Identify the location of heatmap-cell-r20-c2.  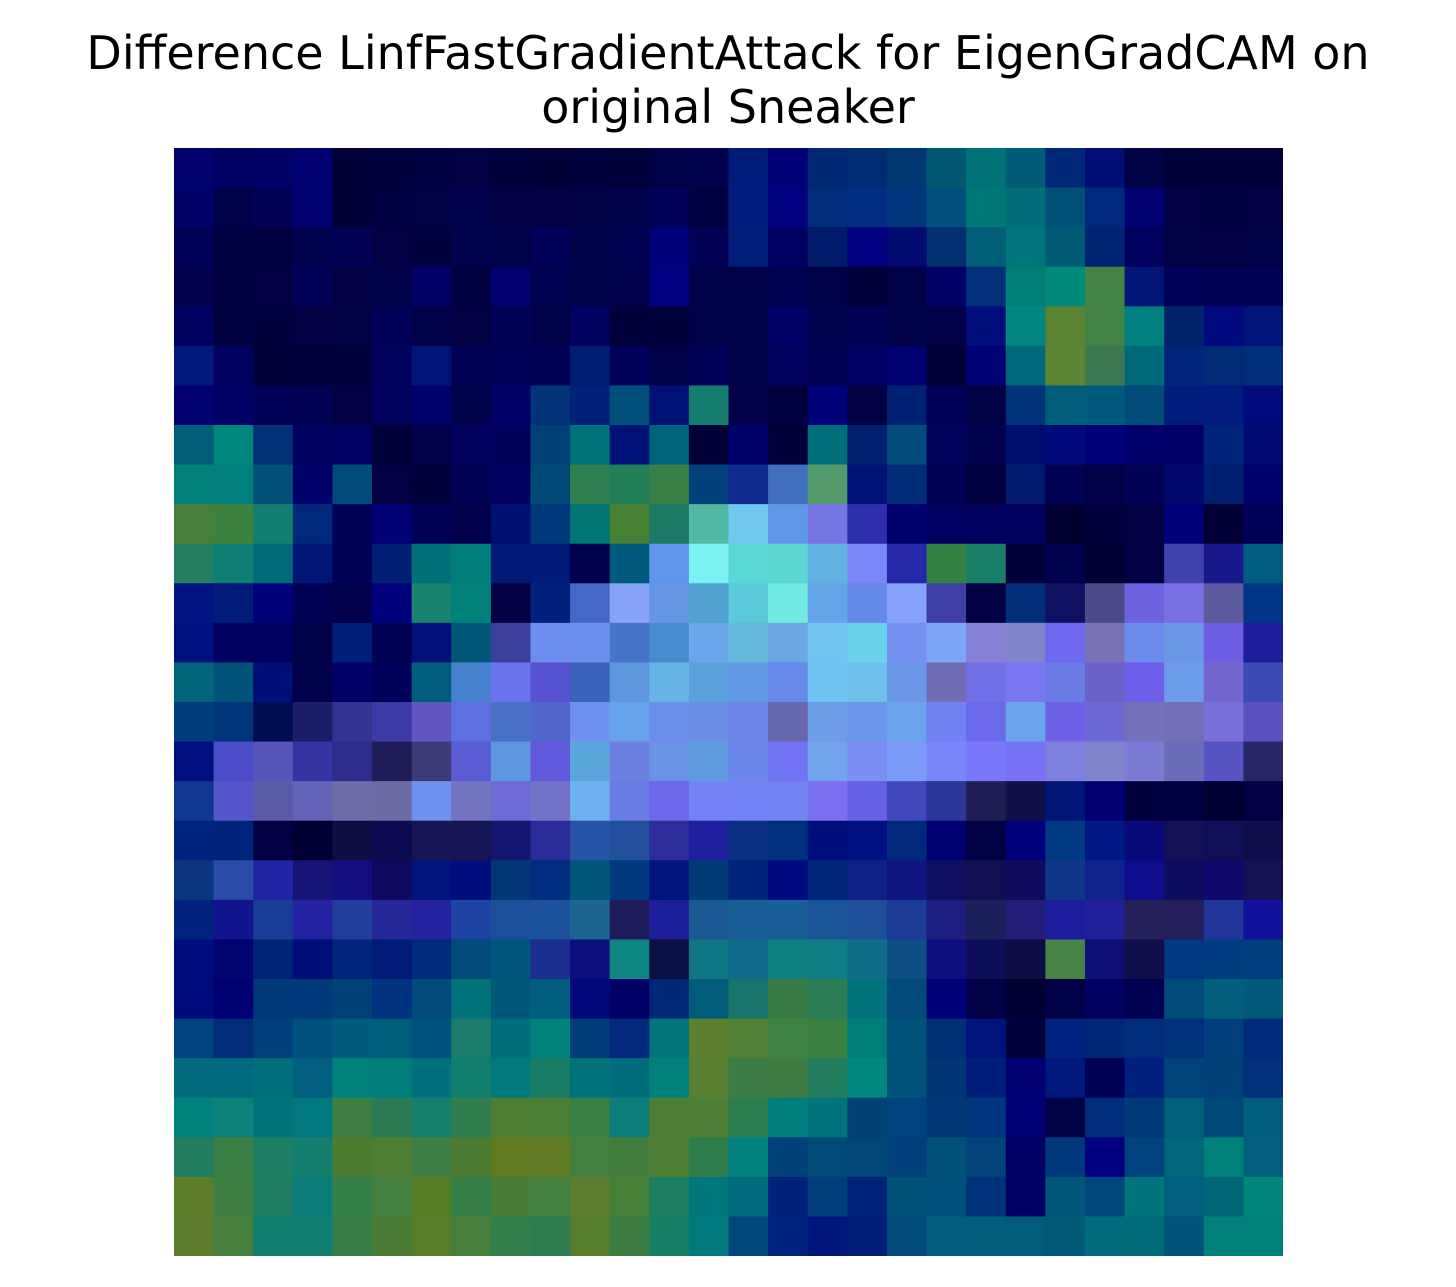
(273, 959).